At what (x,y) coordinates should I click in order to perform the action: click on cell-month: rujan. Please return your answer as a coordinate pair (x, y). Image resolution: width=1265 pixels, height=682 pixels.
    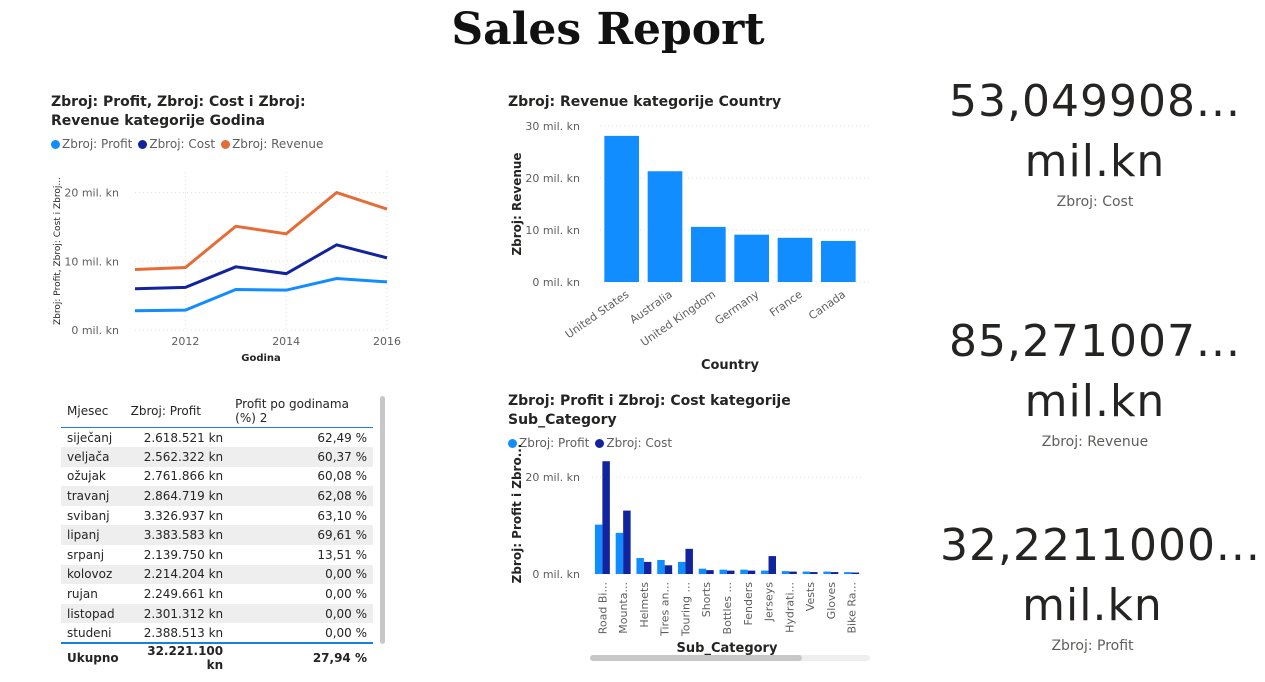
    Looking at the image, I should click on (82, 594).